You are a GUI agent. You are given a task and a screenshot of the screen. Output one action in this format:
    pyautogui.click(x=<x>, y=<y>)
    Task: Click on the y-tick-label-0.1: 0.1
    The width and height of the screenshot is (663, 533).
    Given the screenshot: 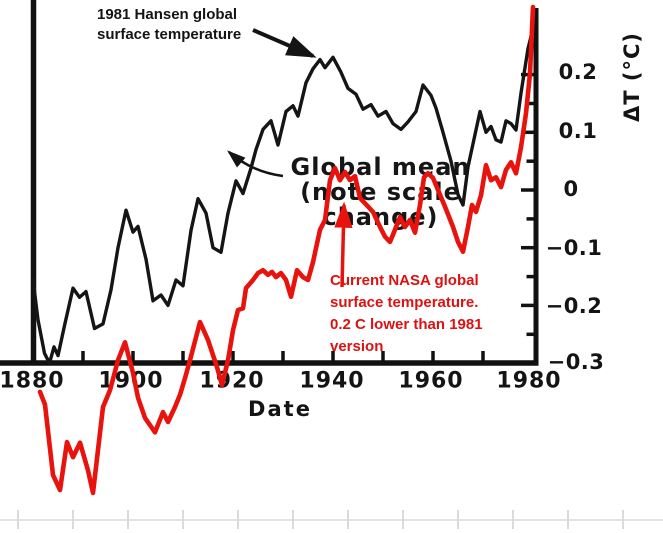 What is the action you would take?
    pyautogui.click(x=578, y=131)
    